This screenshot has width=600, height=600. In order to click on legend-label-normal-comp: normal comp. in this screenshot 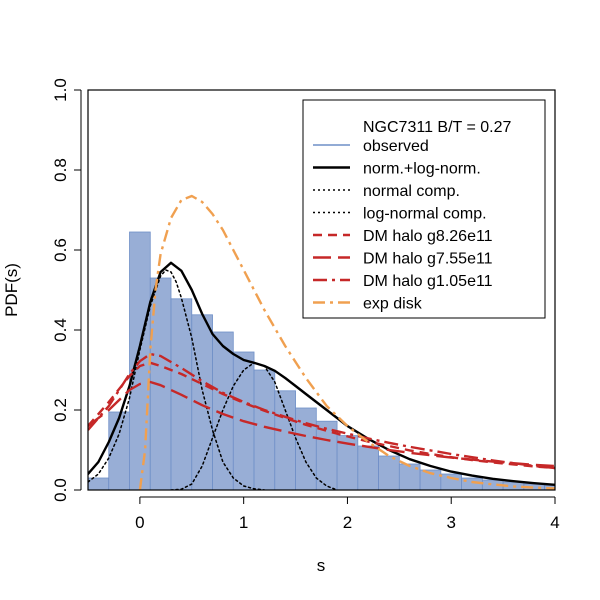, I will do `click(411, 191)`.